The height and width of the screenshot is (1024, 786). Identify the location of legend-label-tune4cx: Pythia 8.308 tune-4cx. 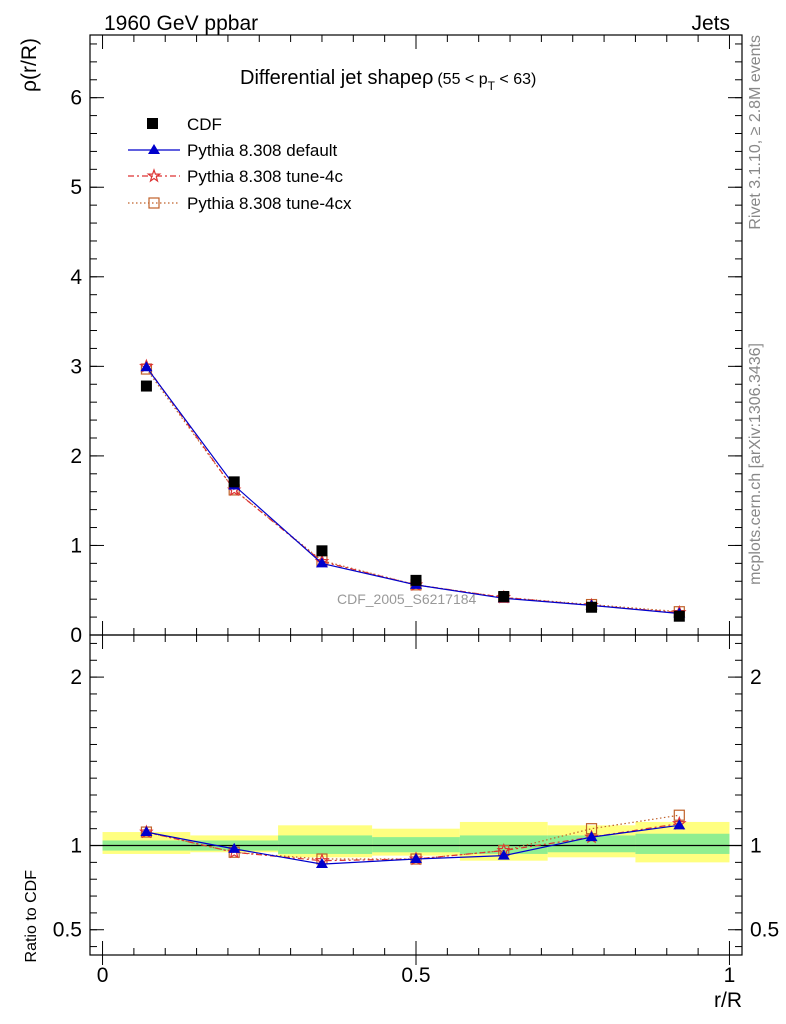
(269, 203).